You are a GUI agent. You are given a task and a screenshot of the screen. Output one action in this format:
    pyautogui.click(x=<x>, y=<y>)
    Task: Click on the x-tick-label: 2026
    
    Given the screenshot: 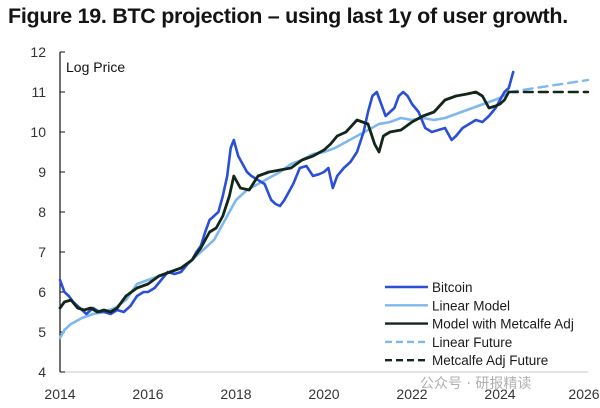 What is the action you would take?
    pyautogui.click(x=583, y=394)
    